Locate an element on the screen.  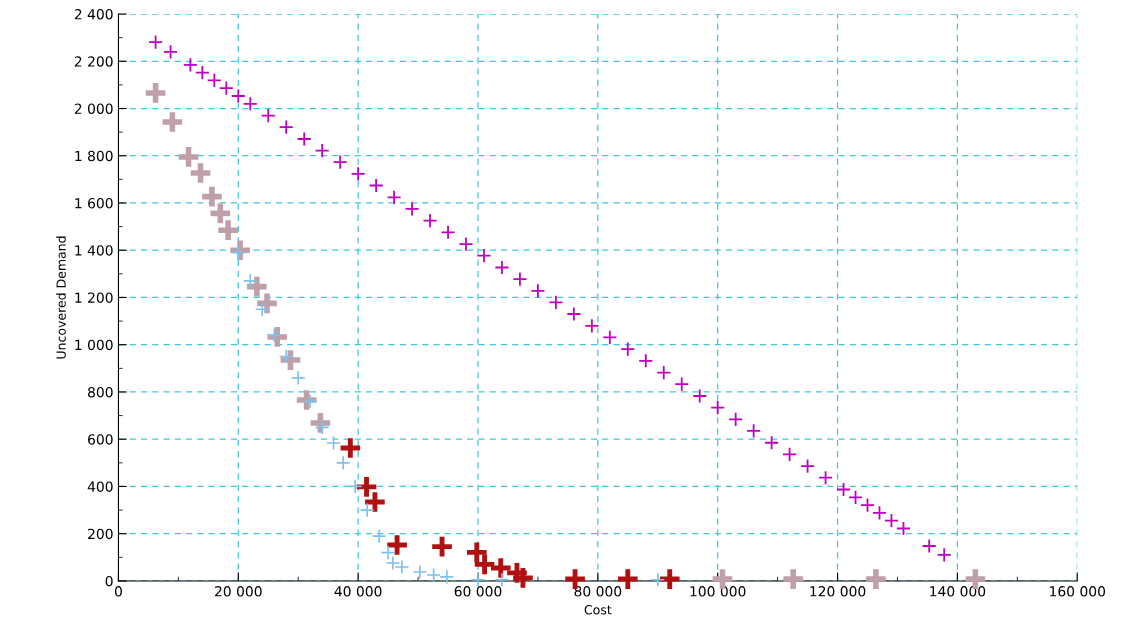
y-tick-label: 400 is located at coordinates (100, 486).